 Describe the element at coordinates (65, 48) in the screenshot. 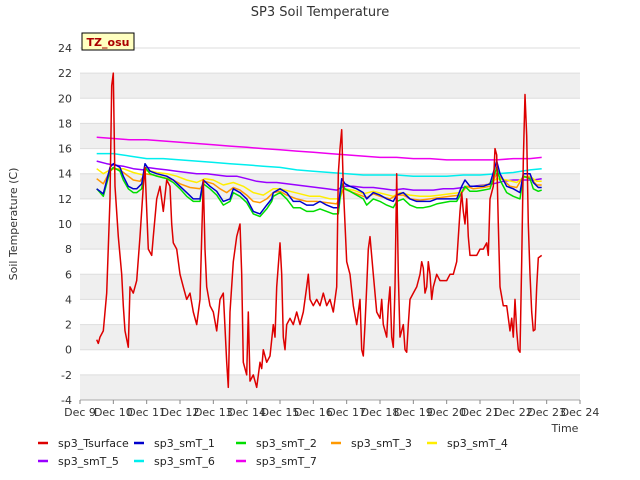

I see `y-tick-label: 24` at that location.